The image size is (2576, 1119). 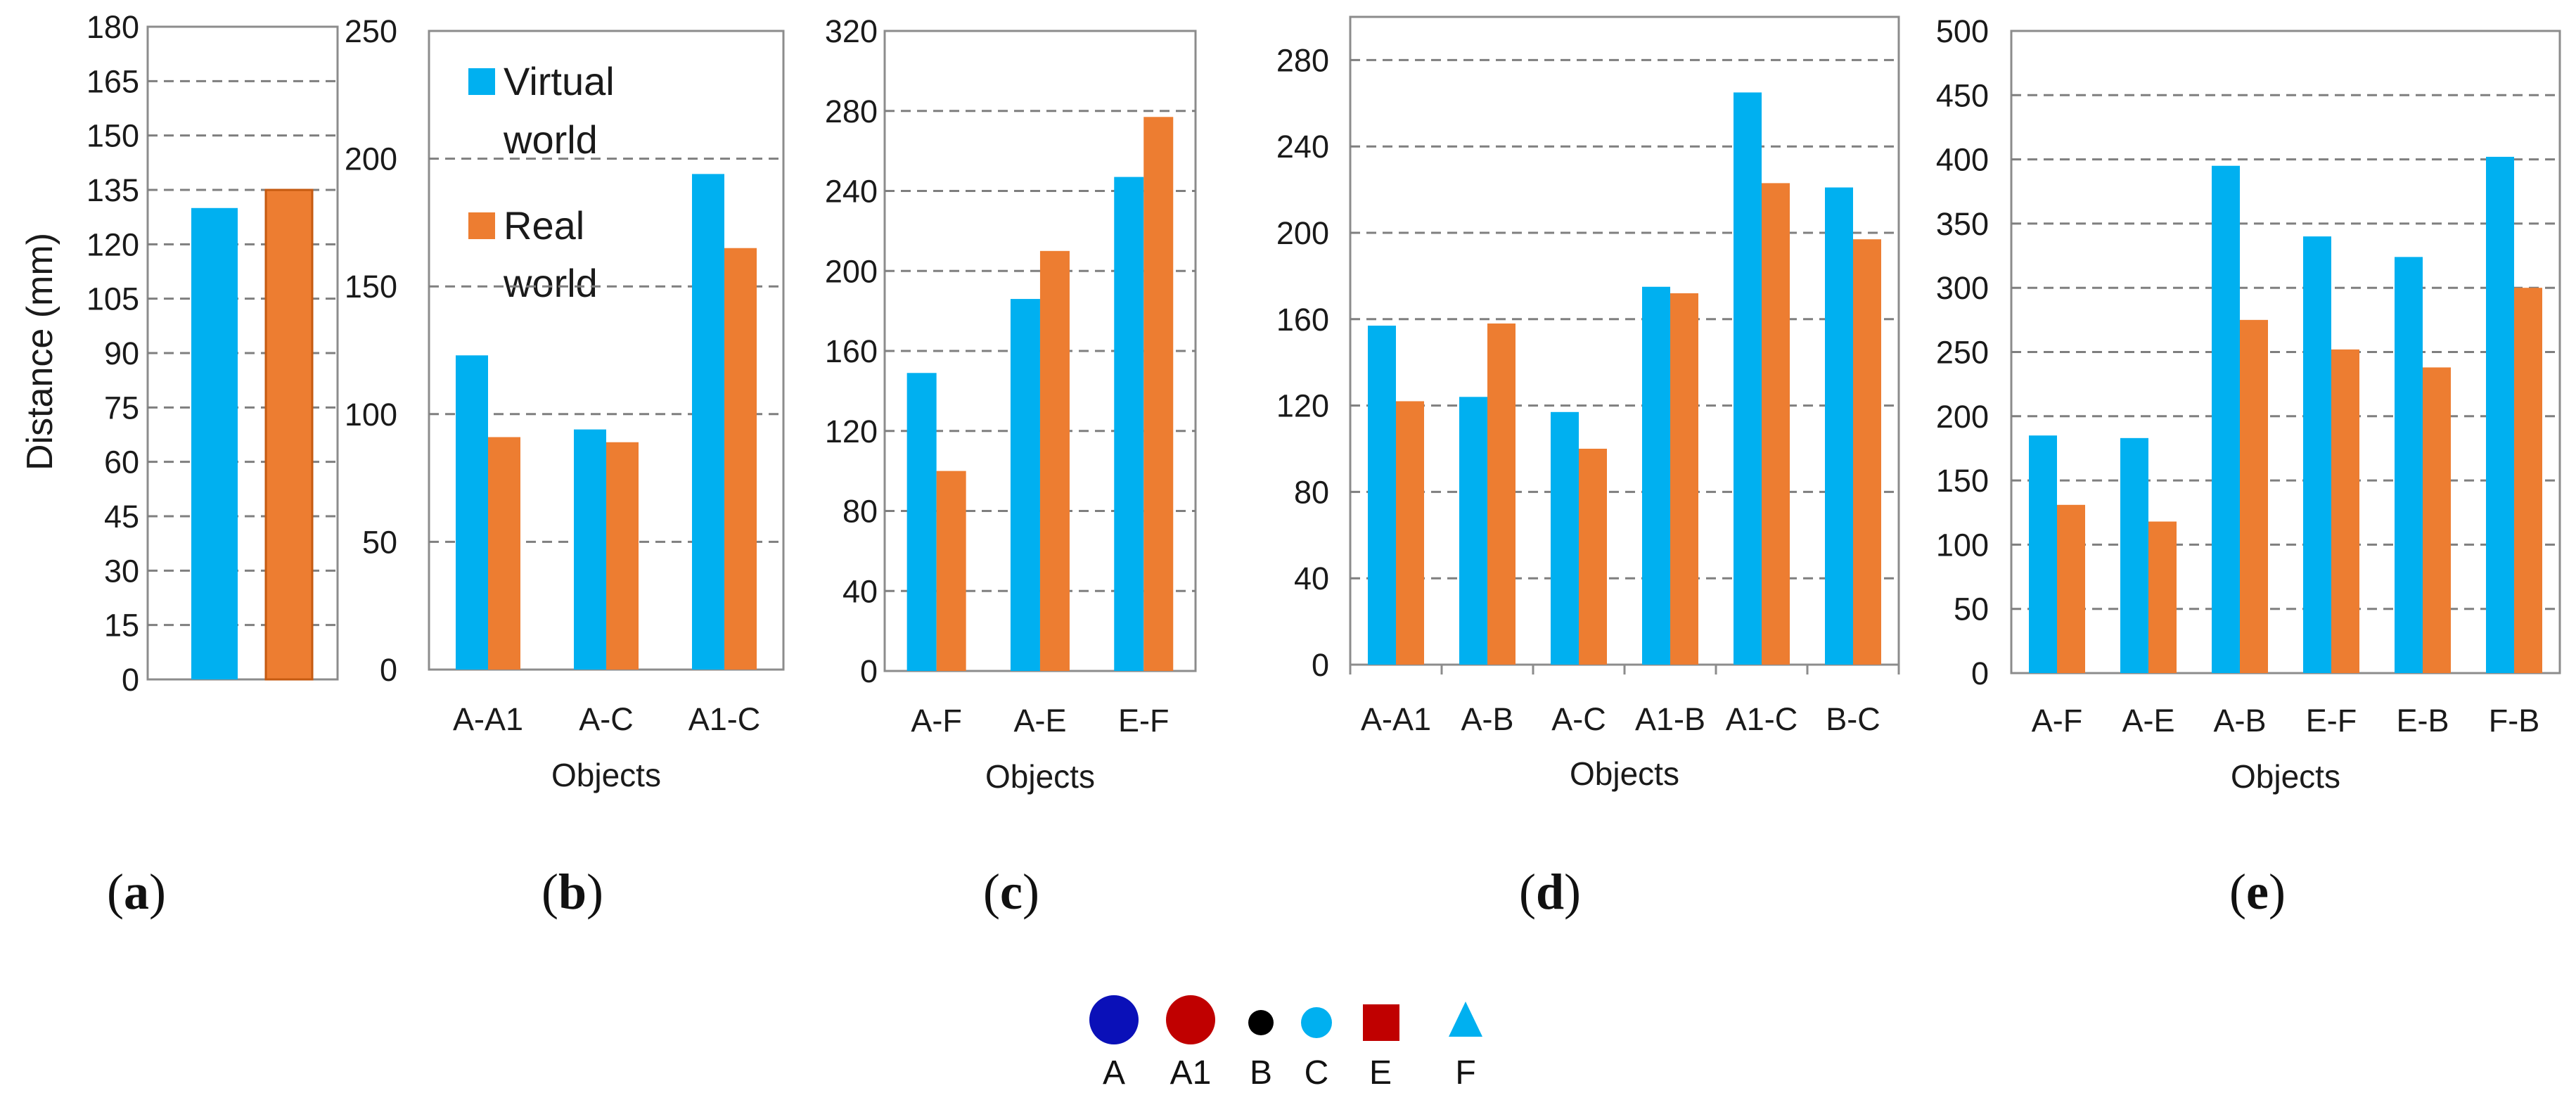 What do you see at coordinates (1550, 892) in the screenshot?
I see `panel-label-d: (d)` at bounding box center [1550, 892].